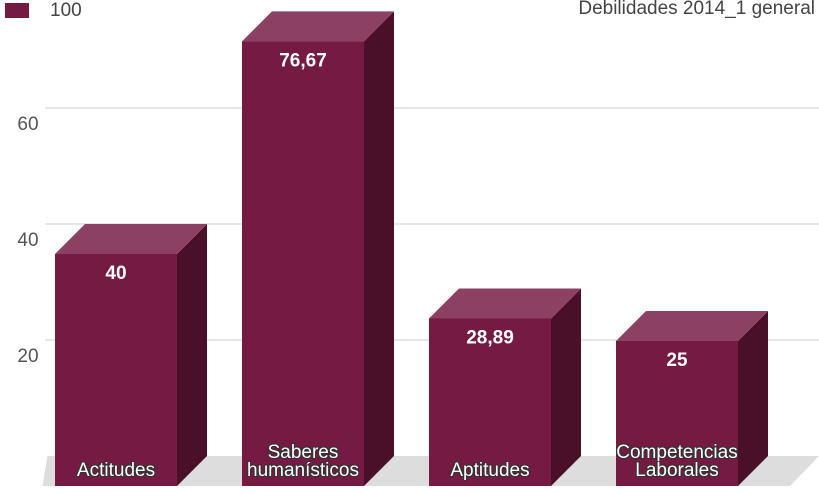  Describe the element at coordinates (27, 240) in the screenshot. I see `y-tick-label: 40` at that location.